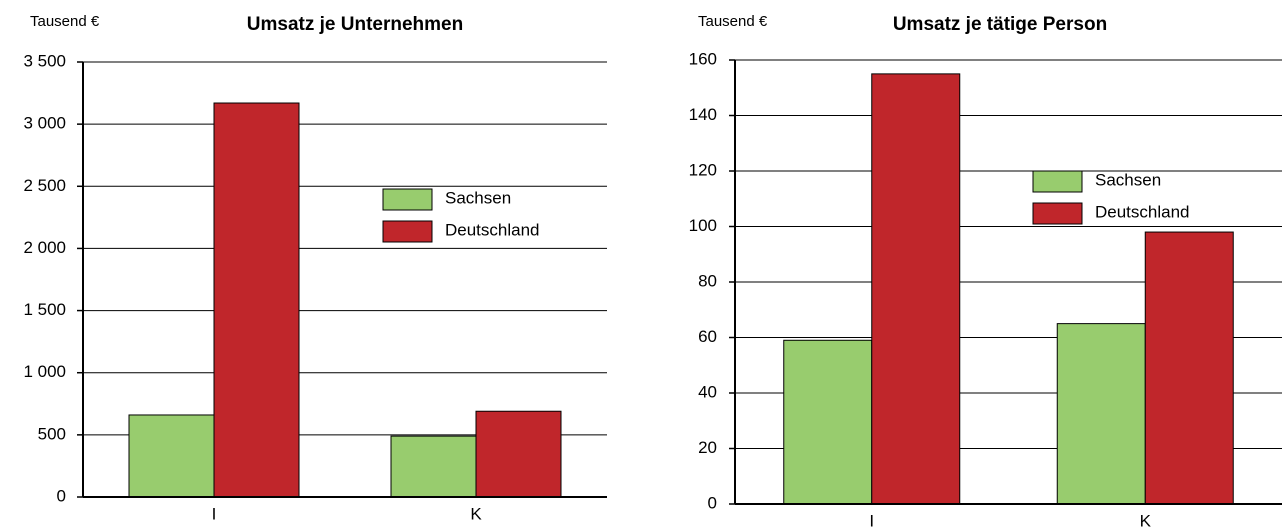 This screenshot has width=1282, height=531. What do you see at coordinates (44, 60) in the screenshot?
I see `y-tick-label: 3 500` at bounding box center [44, 60].